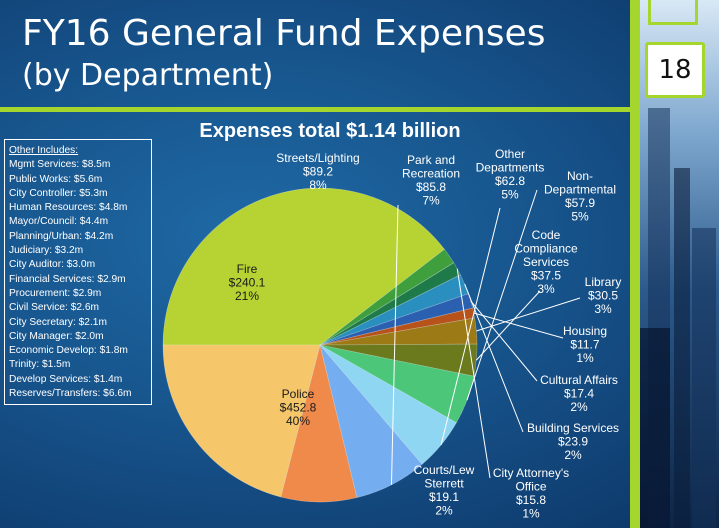  I want to click on leader-line-housing, so click(518, 325).